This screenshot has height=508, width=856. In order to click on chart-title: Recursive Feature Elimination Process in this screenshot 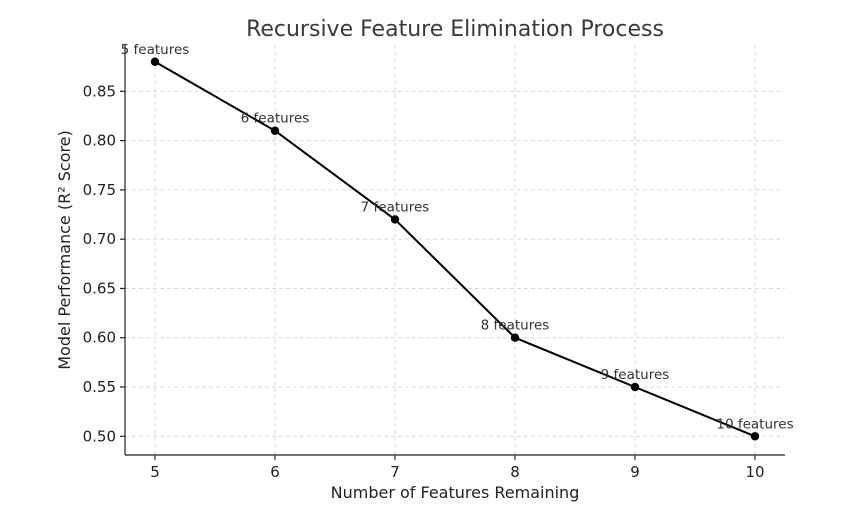, I will do `click(455, 29)`.